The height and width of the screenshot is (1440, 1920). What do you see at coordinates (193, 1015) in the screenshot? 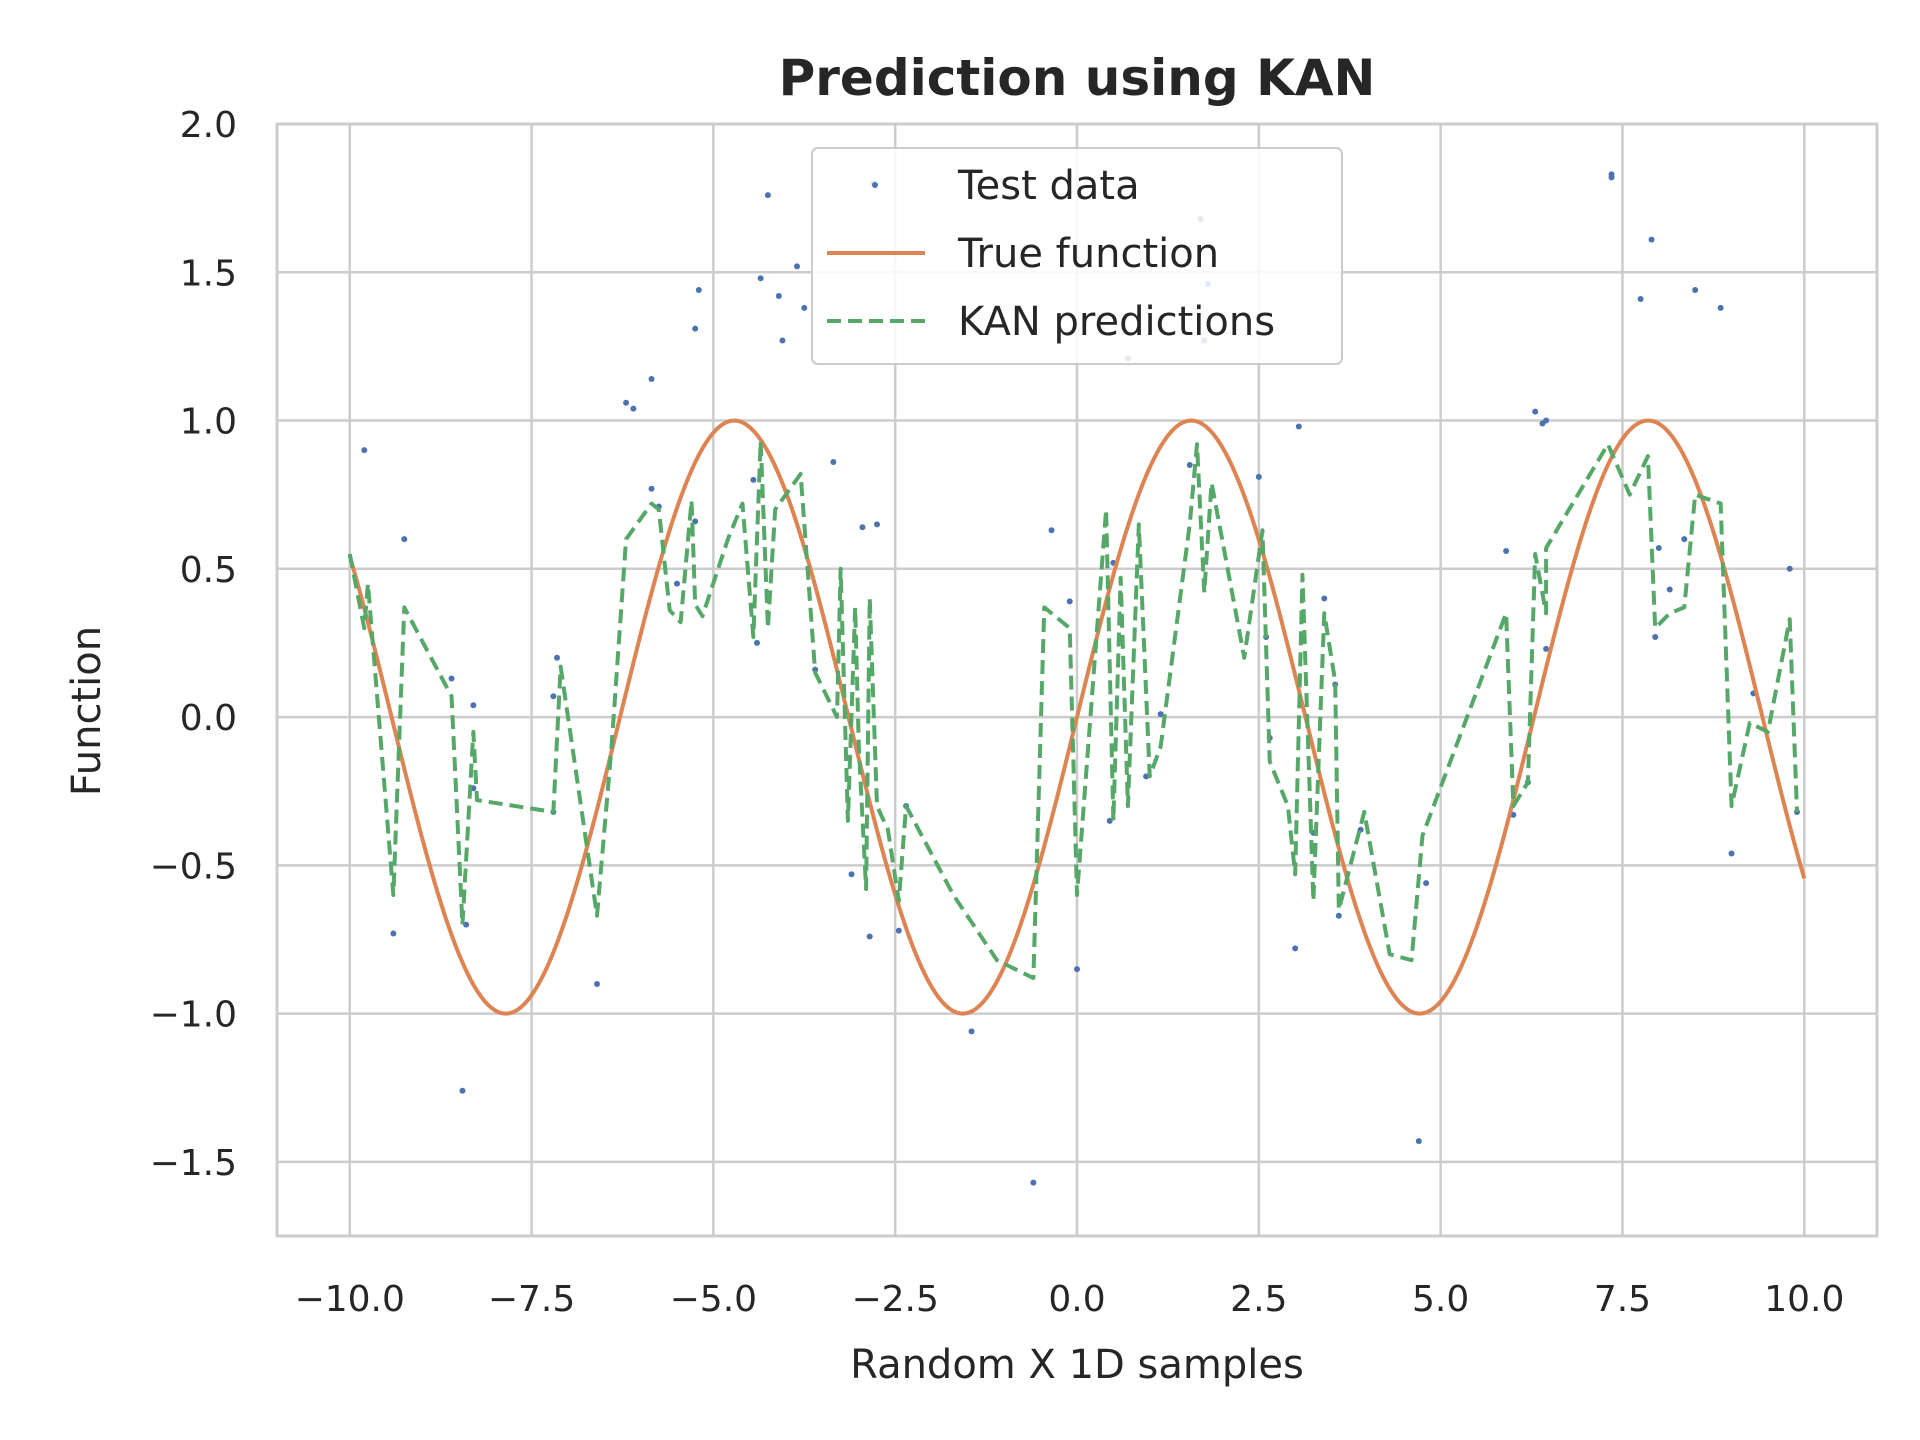
I see `y-tick-label: −1.0` at bounding box center [193, 1015].